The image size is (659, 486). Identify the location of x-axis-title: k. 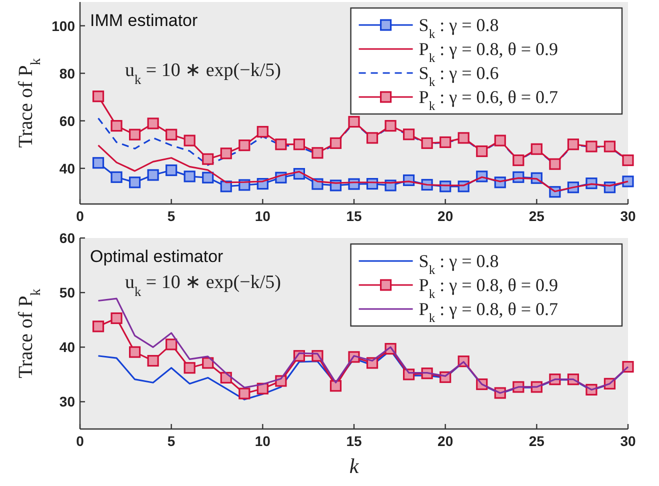
(354, 466).